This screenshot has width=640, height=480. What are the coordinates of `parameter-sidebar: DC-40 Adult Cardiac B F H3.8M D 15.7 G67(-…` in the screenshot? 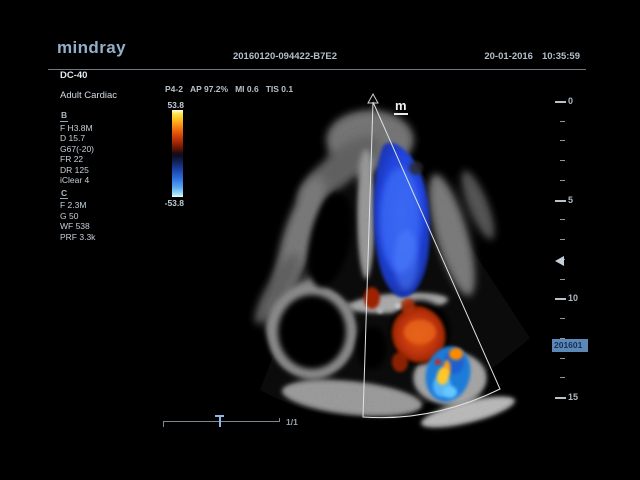 It's located at (107, 156).